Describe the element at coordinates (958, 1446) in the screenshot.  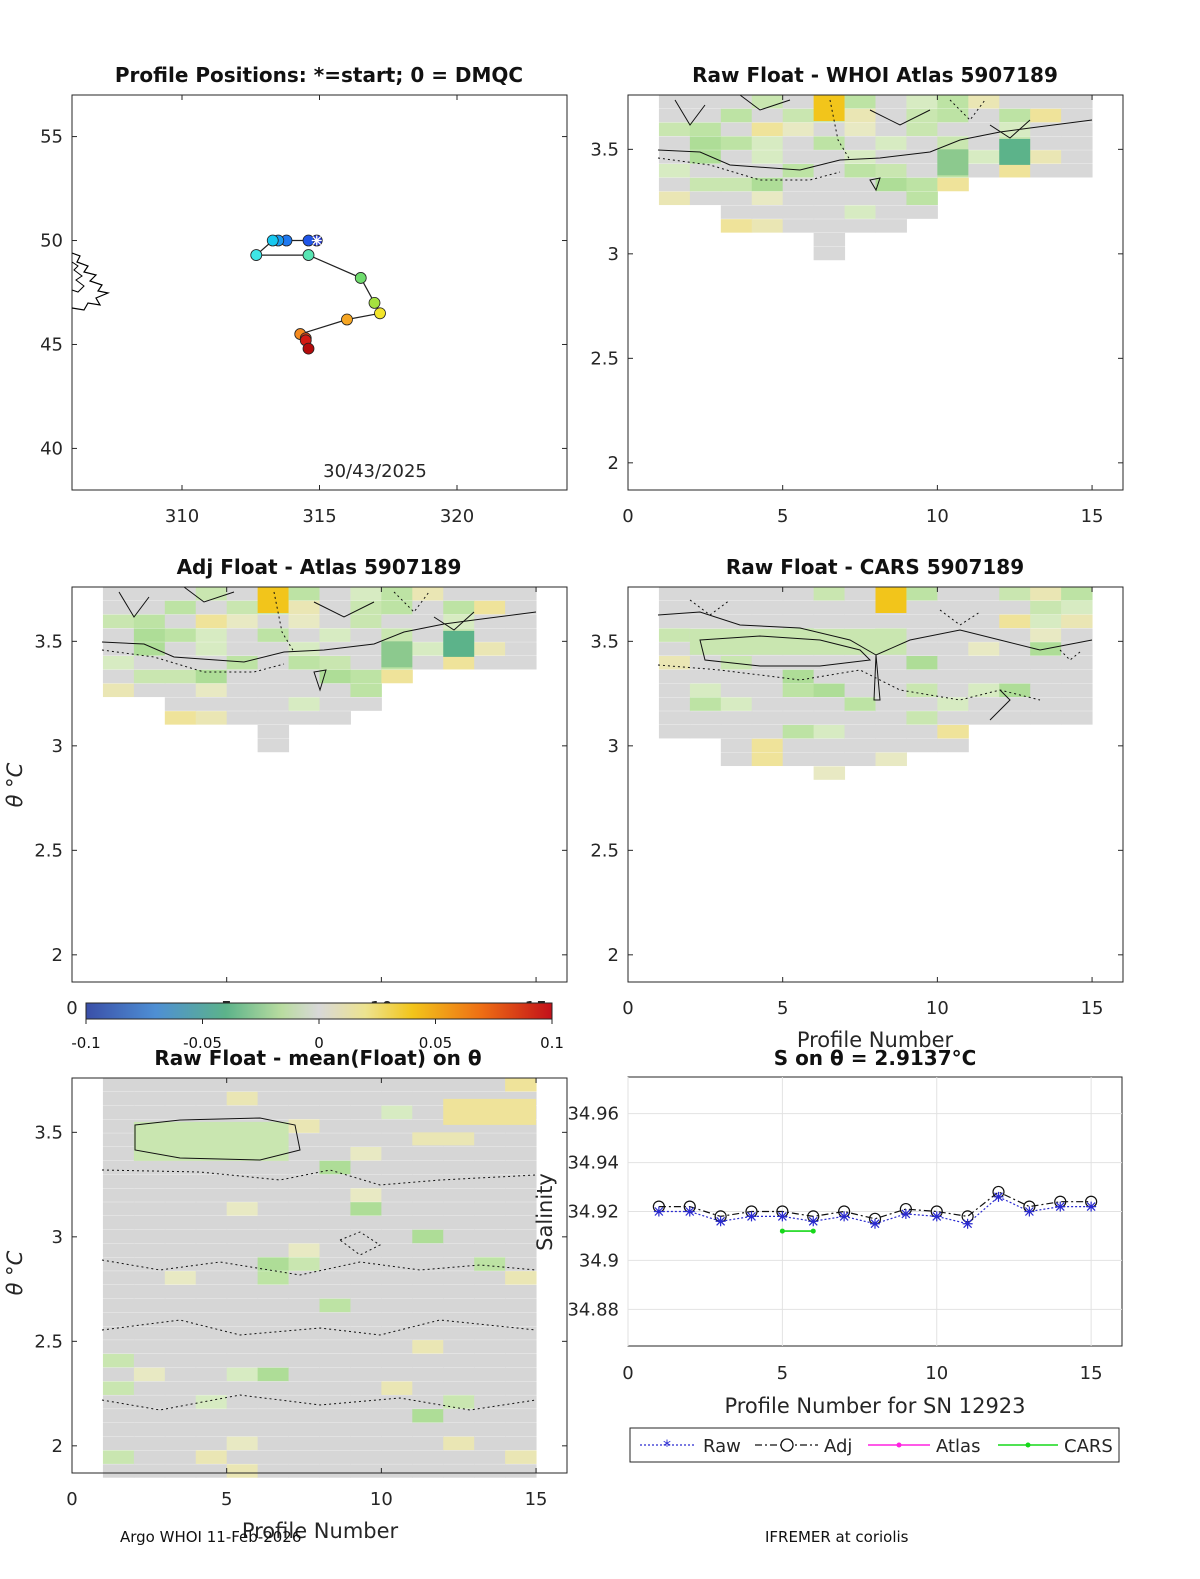
I see `legend-atlas-label: Atlas` at that location.